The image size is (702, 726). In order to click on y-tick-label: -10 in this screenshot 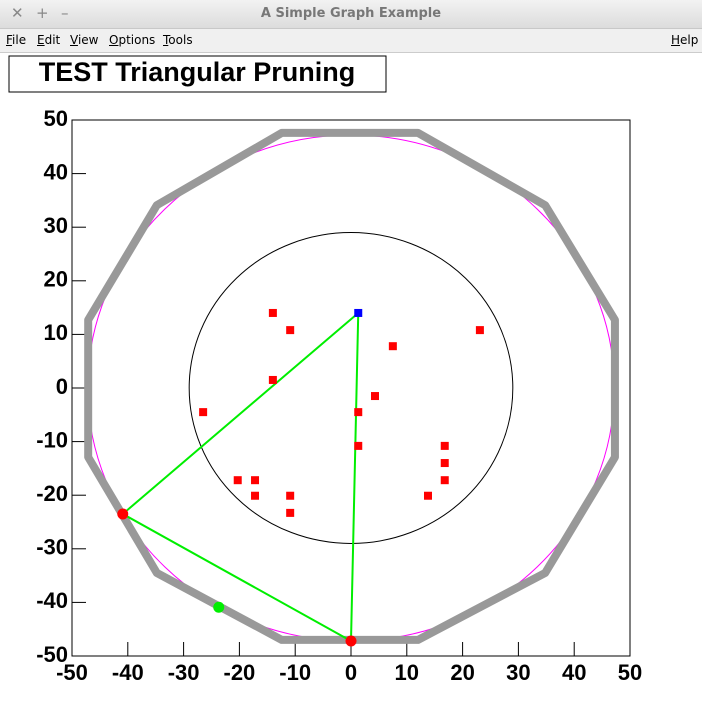, I will do `click(52, 439)`.